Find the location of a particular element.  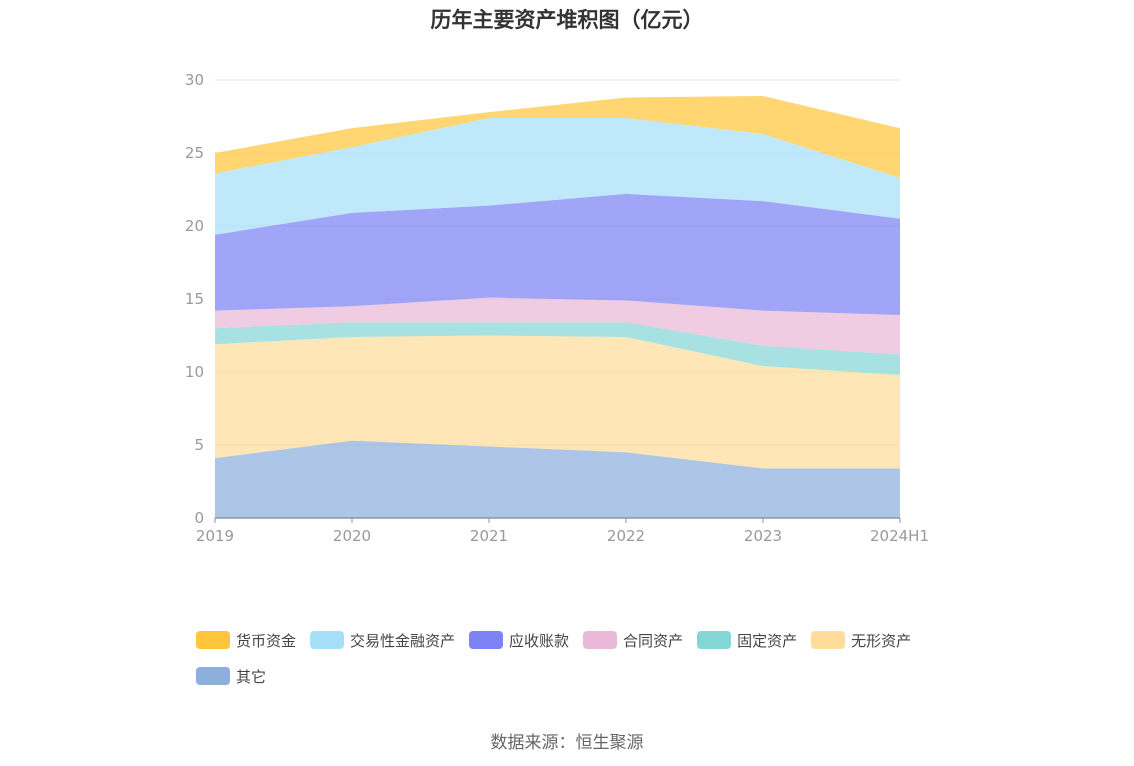

legend: 货币资金 交易性金融资产 应收账款 合同资产 固定资产 无形资产其它 is located at coordinates (576, 664).